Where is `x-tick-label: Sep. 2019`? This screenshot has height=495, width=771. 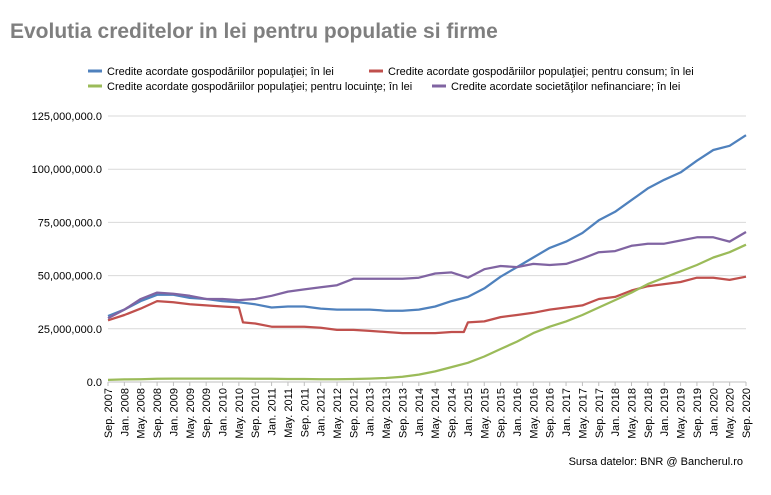 x-tick-label: Sep. 2019 is located at coordinates (698, 413).